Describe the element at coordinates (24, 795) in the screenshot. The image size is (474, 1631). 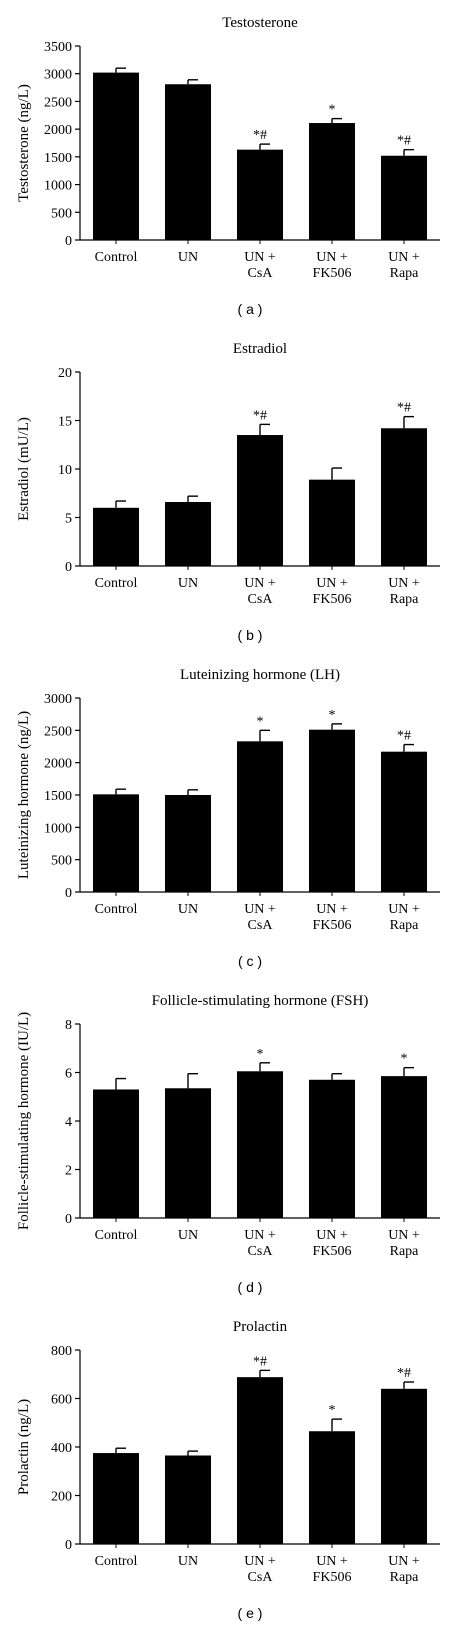
I see `y-axis-label: Luteinizing hormone (ng/L)` at that location.